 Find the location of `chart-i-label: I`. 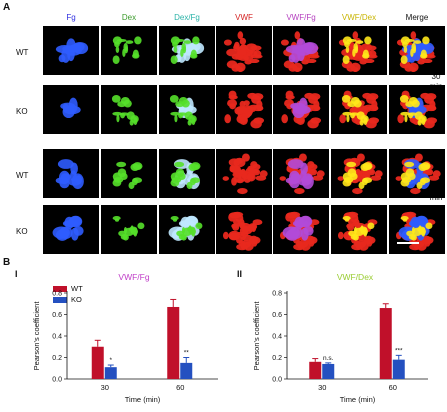

chart-i-label: I is located at coordinates (16, 274).